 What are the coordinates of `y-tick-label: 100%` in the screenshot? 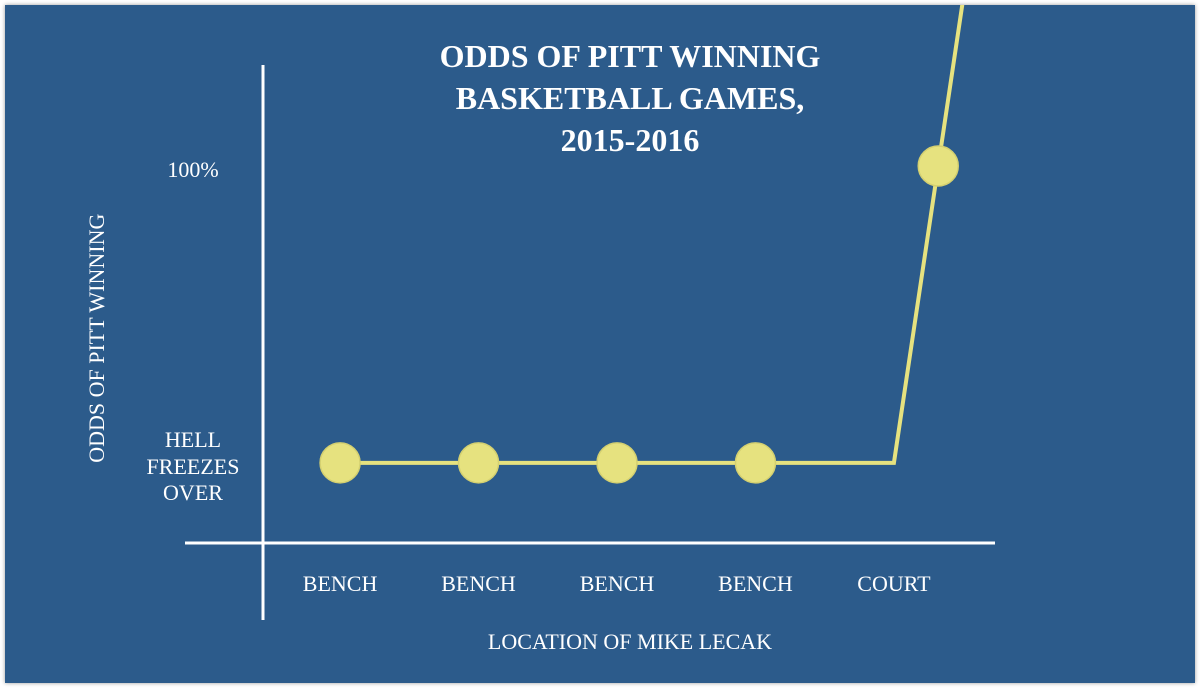 It's located at (193, 169).